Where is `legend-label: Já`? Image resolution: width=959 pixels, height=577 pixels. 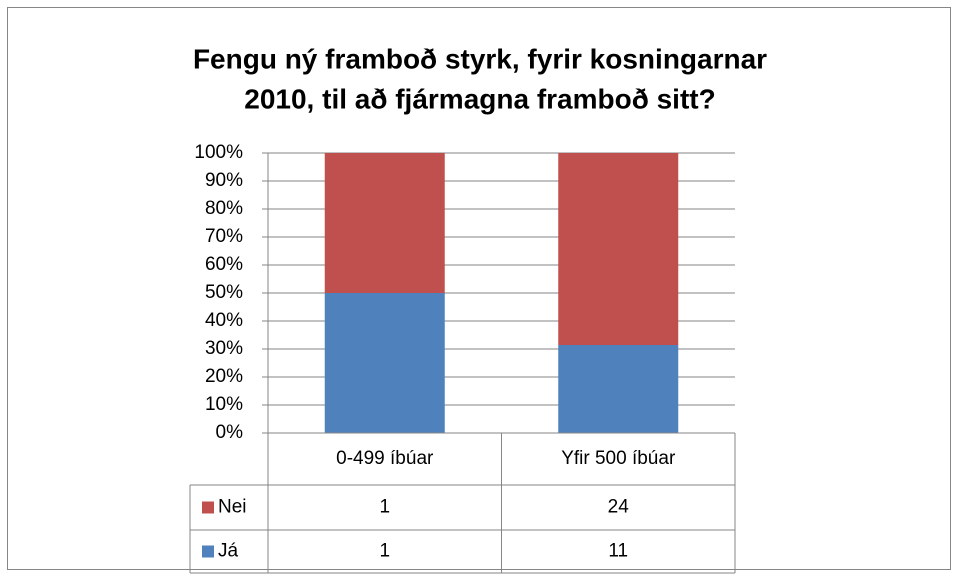 legend-label: Já is located at coordinates (228, 551).